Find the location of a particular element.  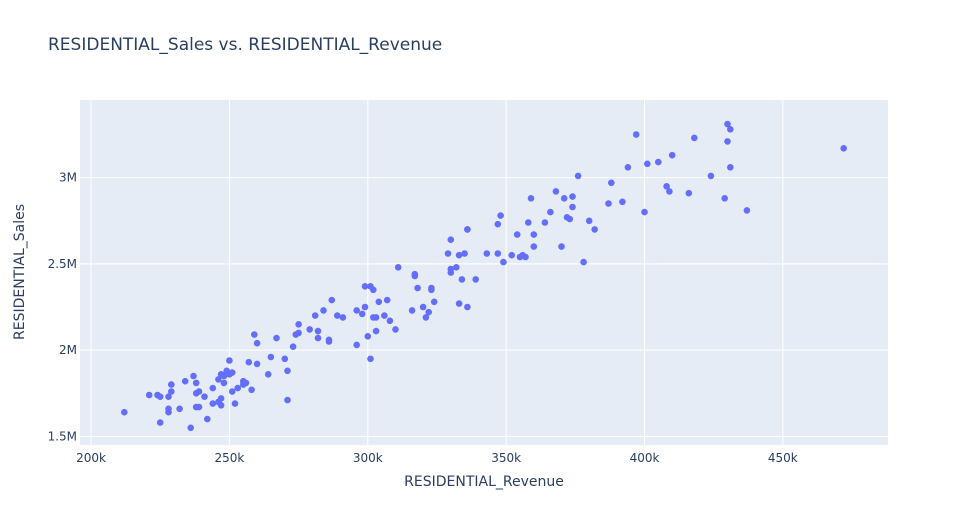

y-axis-label: RESIDENTIAL_Sales is located at coordinates (20, 272).